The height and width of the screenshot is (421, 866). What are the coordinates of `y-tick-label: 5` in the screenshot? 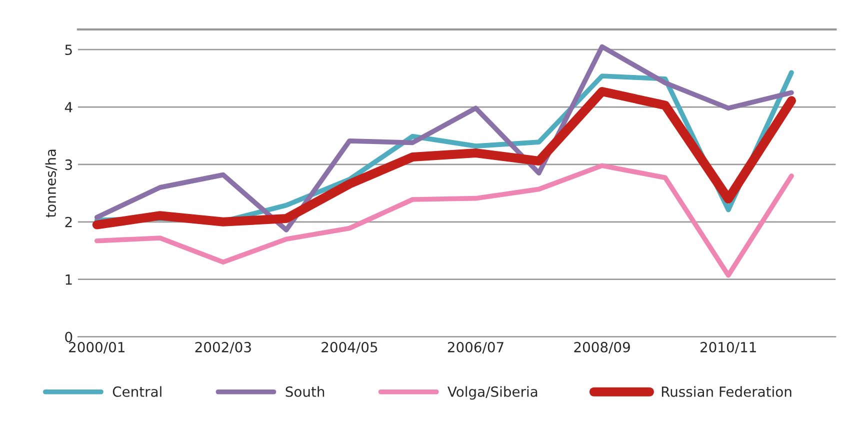 It's located at (68, 50).